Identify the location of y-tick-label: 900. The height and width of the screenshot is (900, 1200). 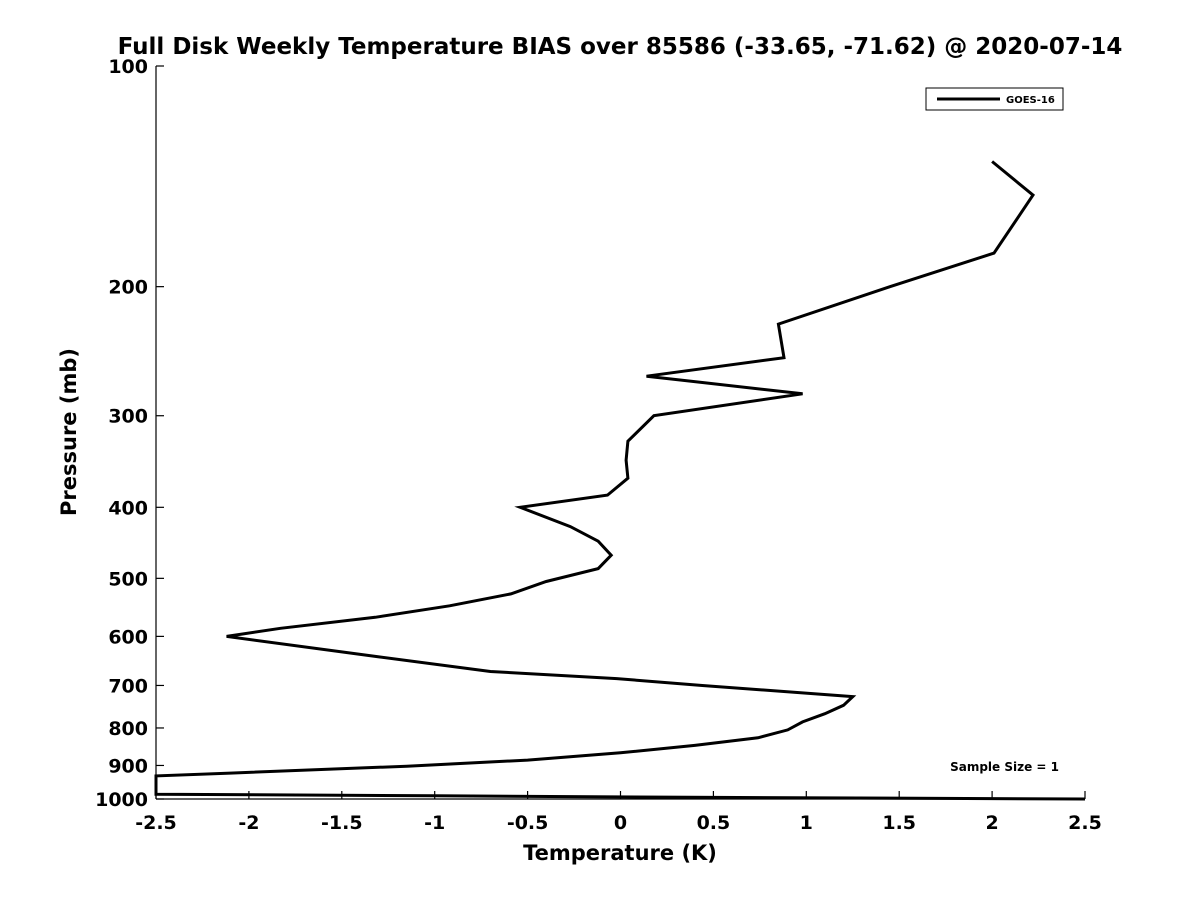
(128, 766).